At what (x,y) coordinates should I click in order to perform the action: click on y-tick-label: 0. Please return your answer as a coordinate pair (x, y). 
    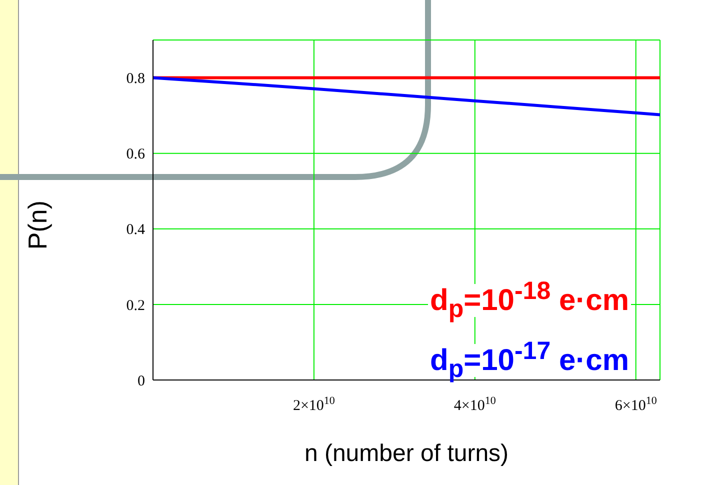
    Looking at the image, I should click on (141, 381).